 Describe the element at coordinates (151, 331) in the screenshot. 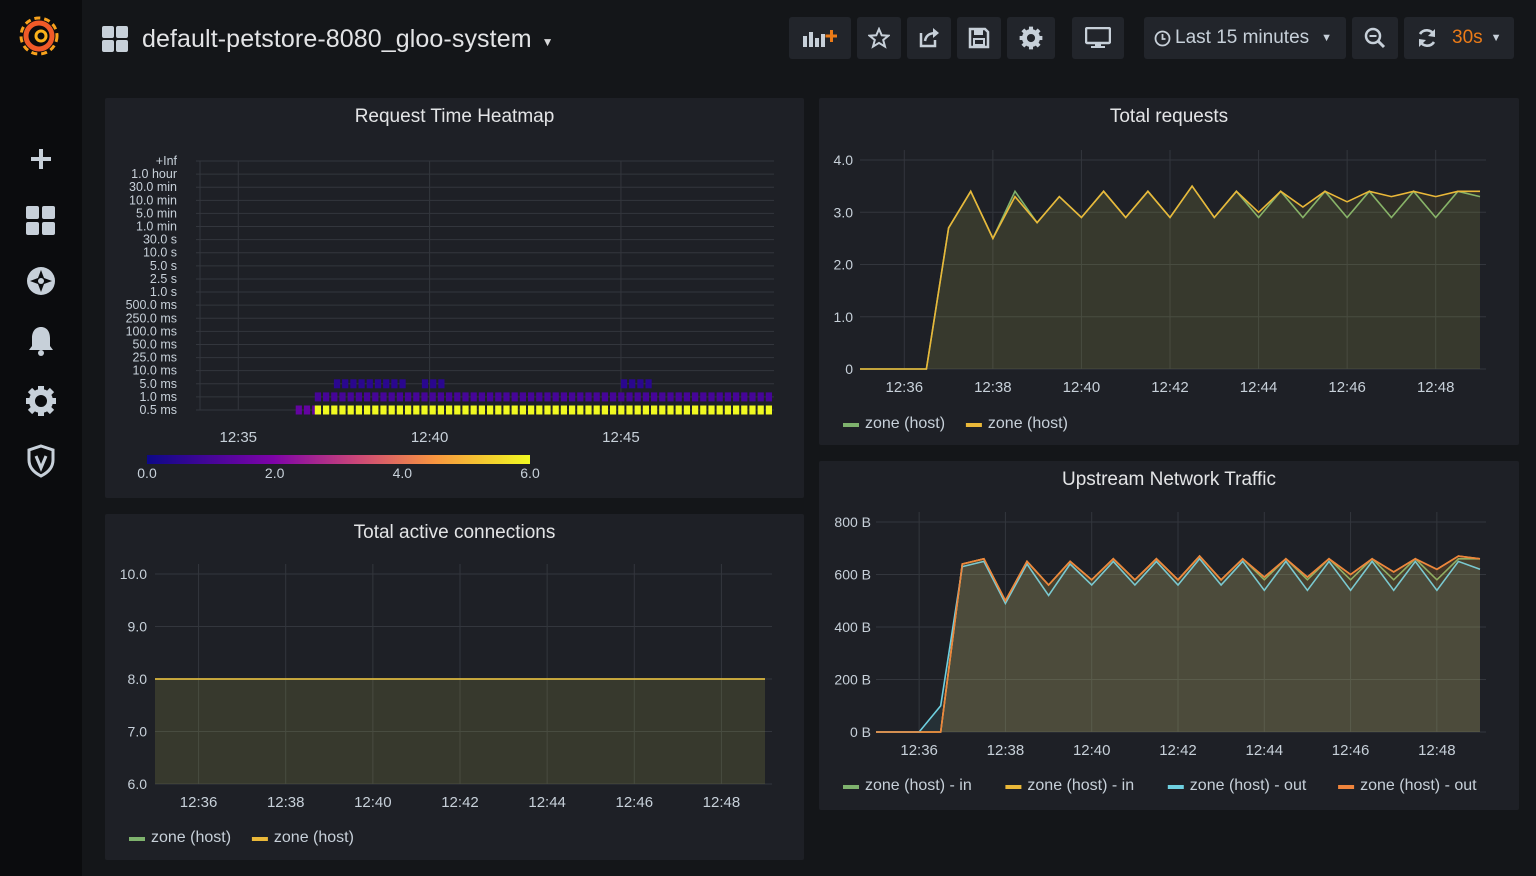

I see `y-tick-label: 100.0 ms` at that location.